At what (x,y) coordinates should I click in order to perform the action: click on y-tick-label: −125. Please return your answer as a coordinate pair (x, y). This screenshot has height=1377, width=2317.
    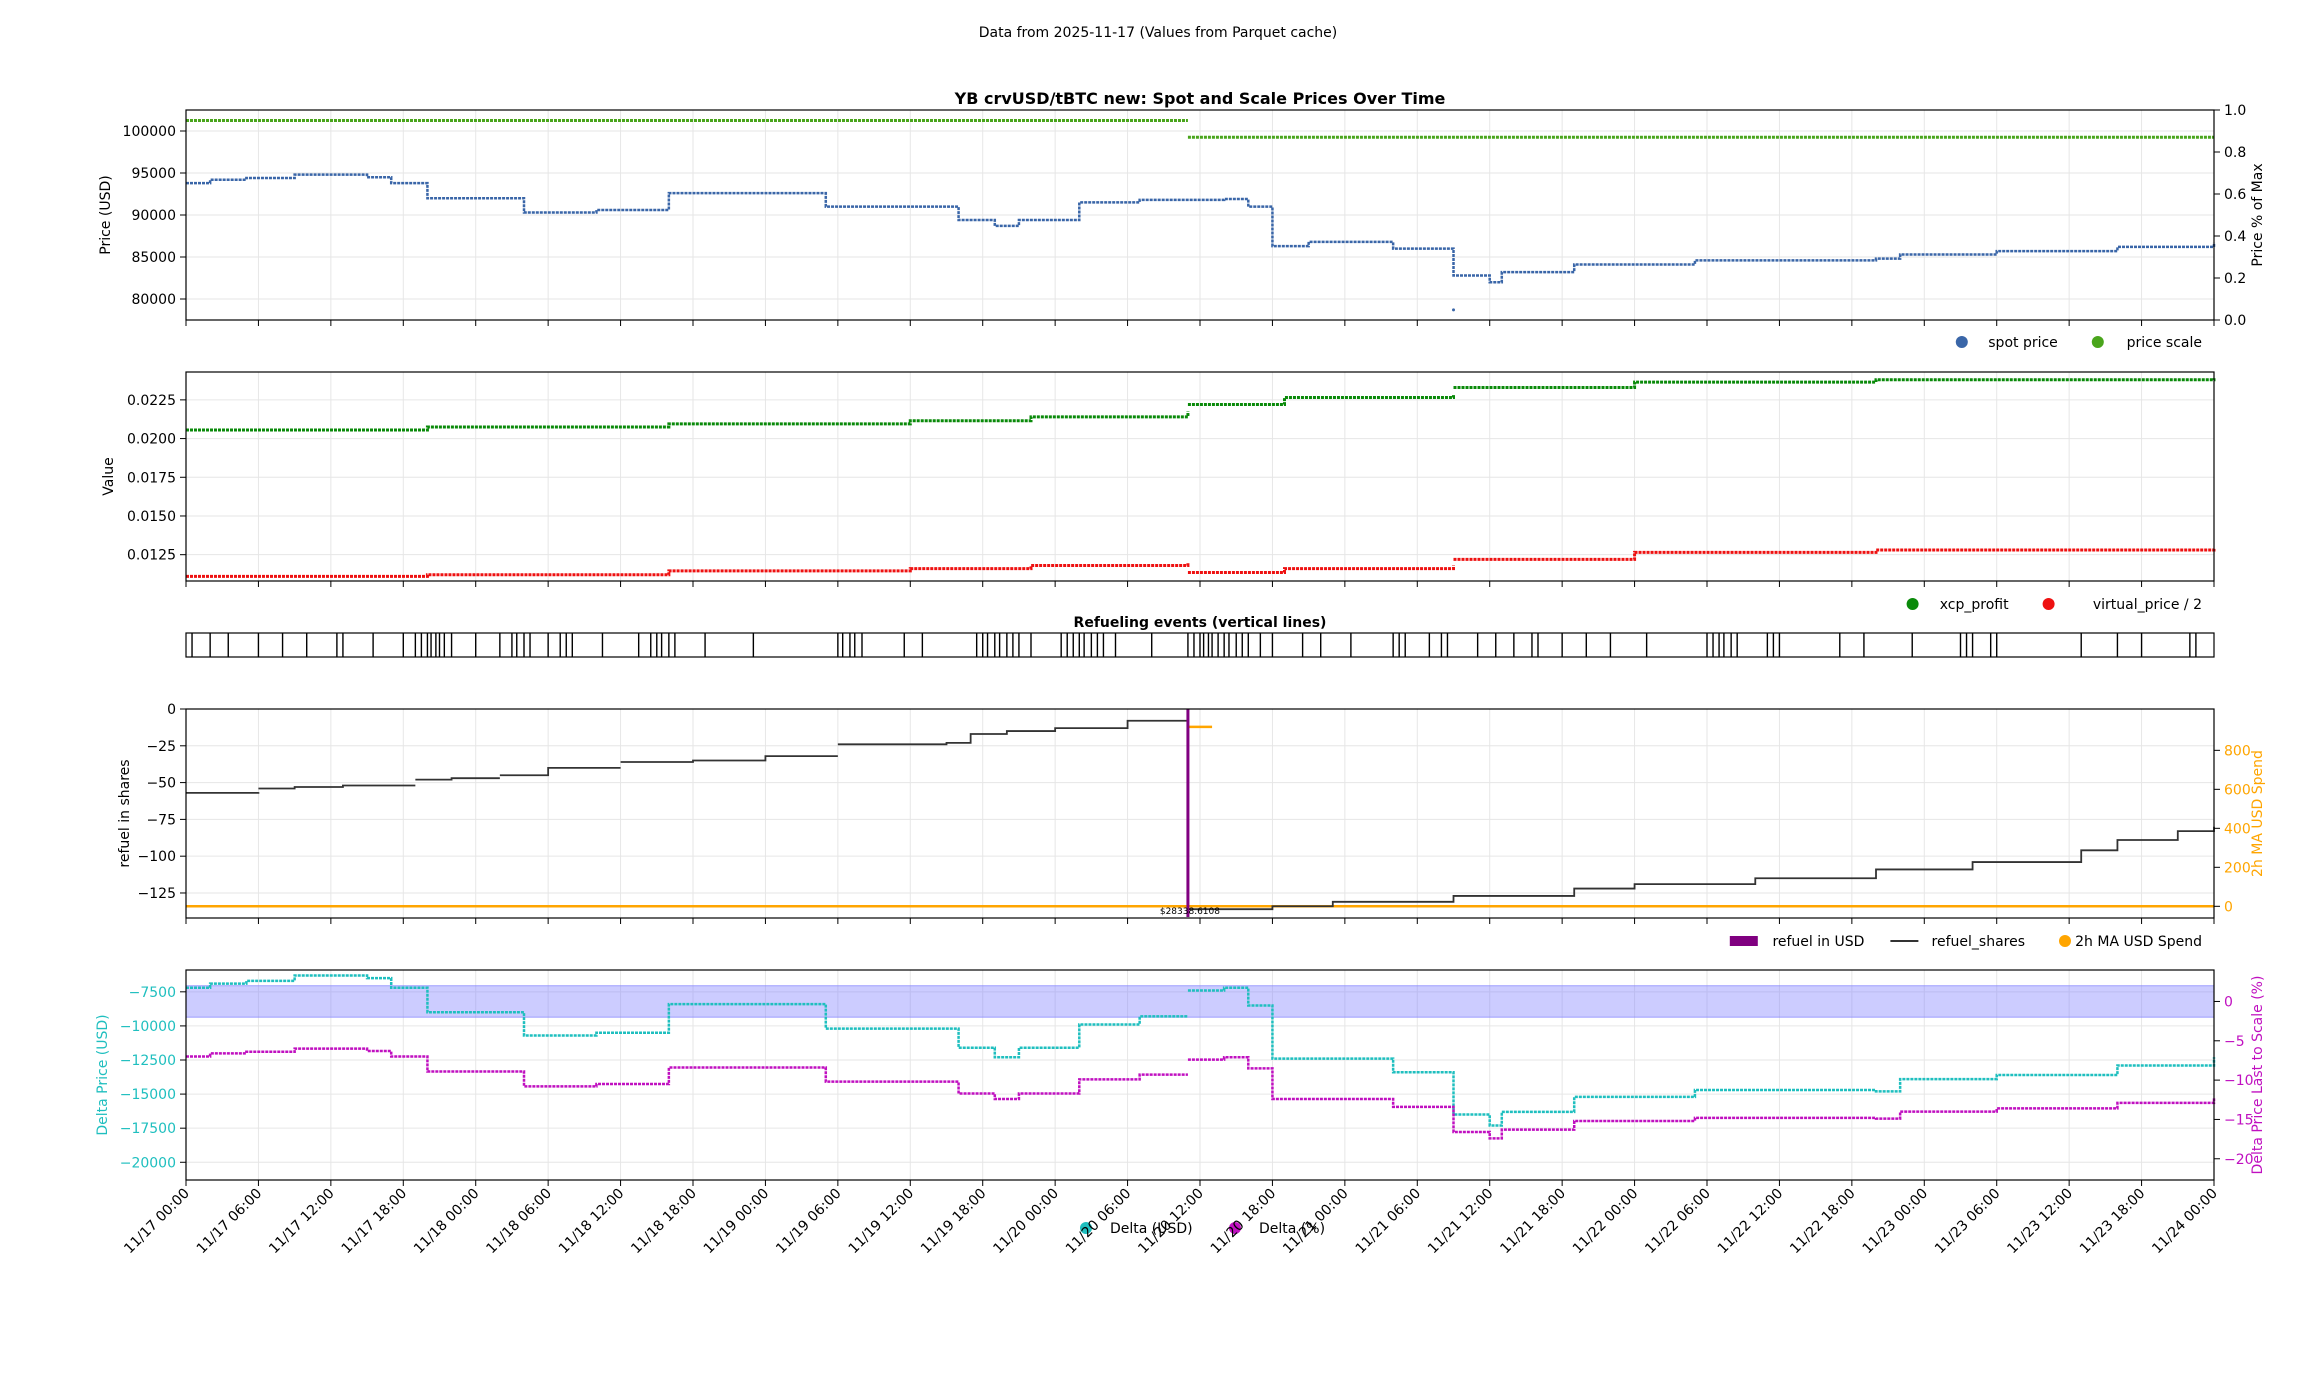
    Looking at the image, I should click on (157, 894).